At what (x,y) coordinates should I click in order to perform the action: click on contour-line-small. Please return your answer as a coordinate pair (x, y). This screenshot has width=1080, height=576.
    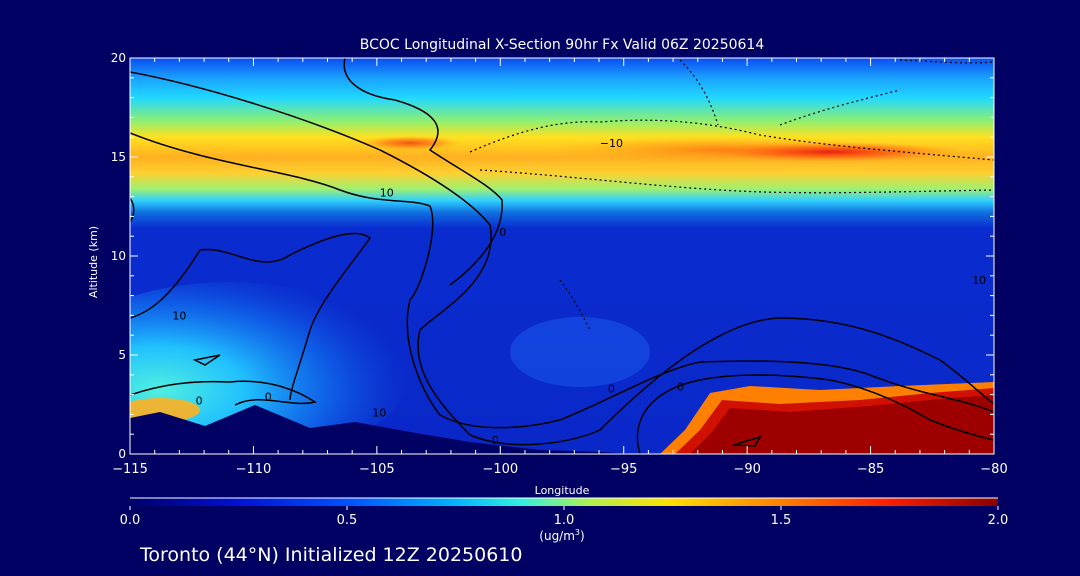
    Looking at the image, I should click on (206, 360).